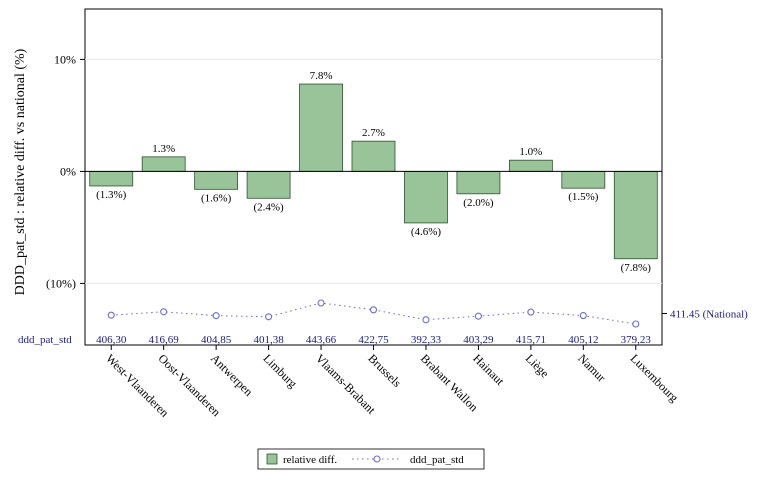 The height and width of the screenshot is (480, 768). What do you see at coordinates (530, 152) in the screenshot?
I see `bar-data-label: 1.0%` at bounding box center [530, 152].